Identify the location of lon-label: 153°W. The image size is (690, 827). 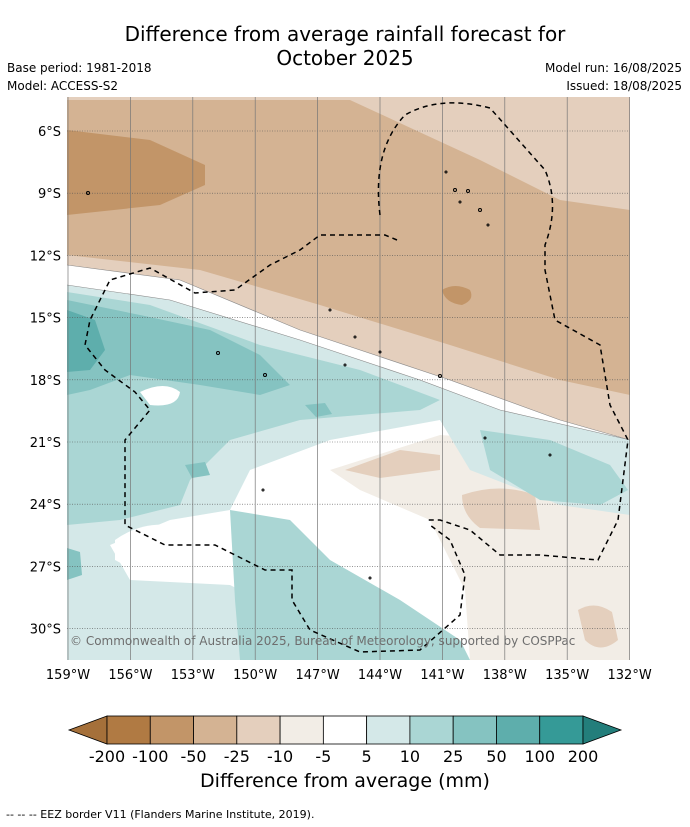
(193, 675).